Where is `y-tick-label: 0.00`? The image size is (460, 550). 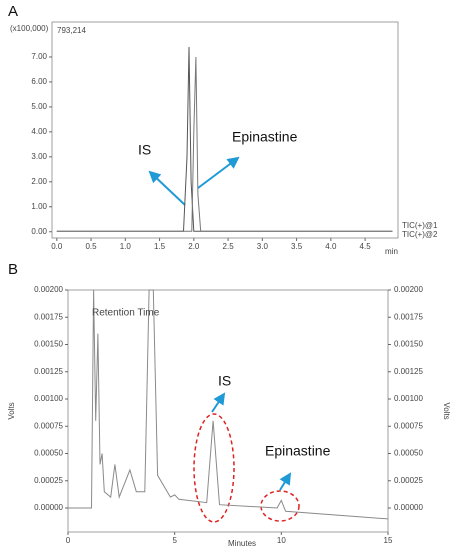
y-tick-label: 0.00 is located at coordinates (39, 231).